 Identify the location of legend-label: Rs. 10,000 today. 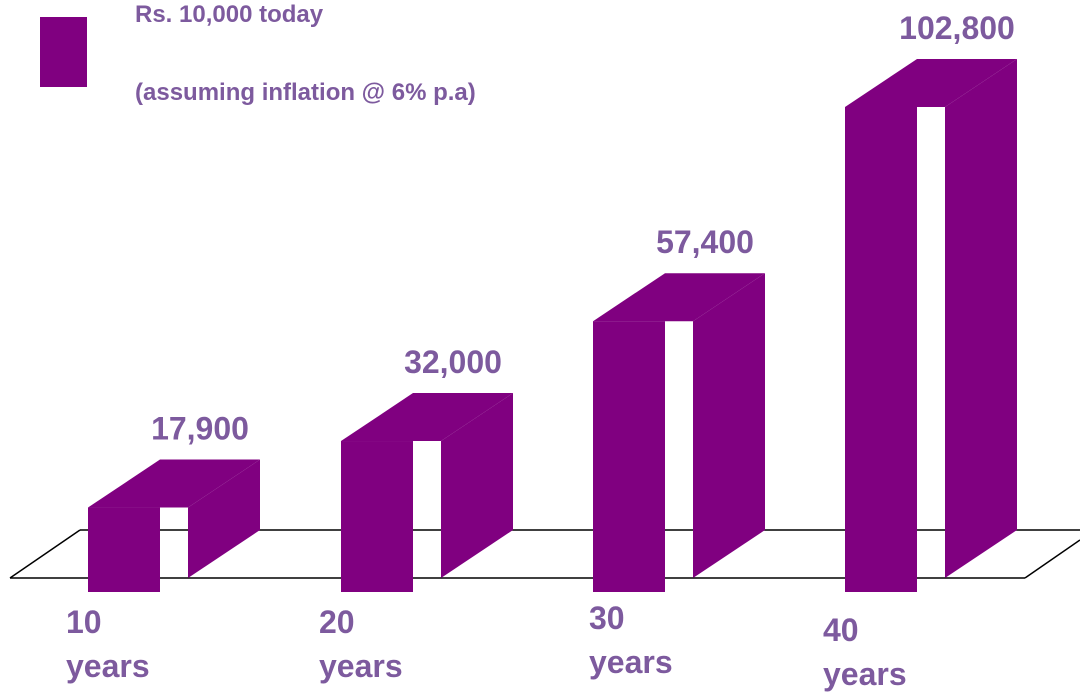
(229, 14).